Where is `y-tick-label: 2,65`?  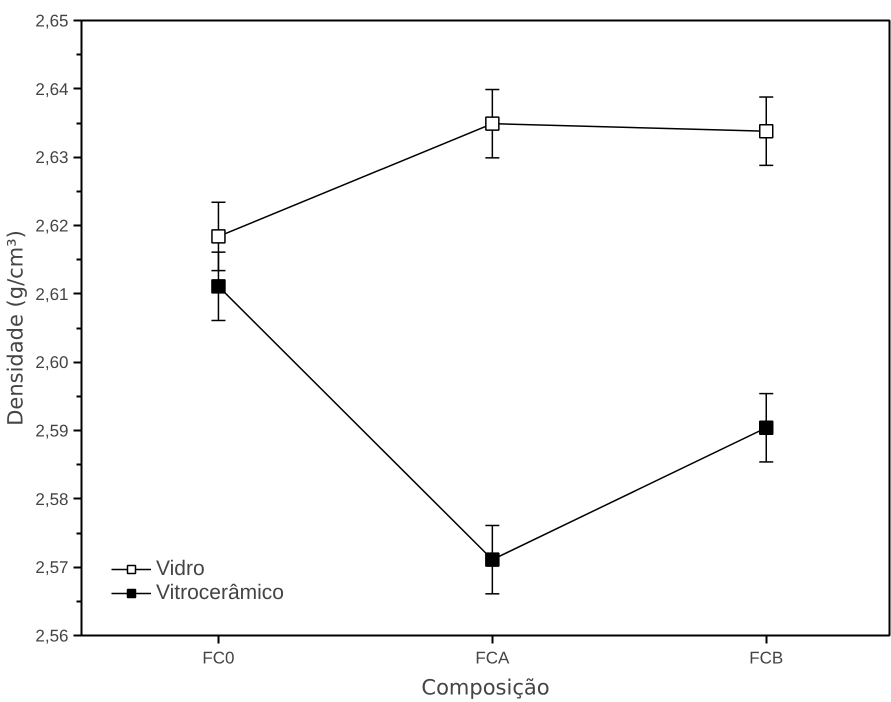 y-tick-label: 2,65 is located at coordinates (52, 21).